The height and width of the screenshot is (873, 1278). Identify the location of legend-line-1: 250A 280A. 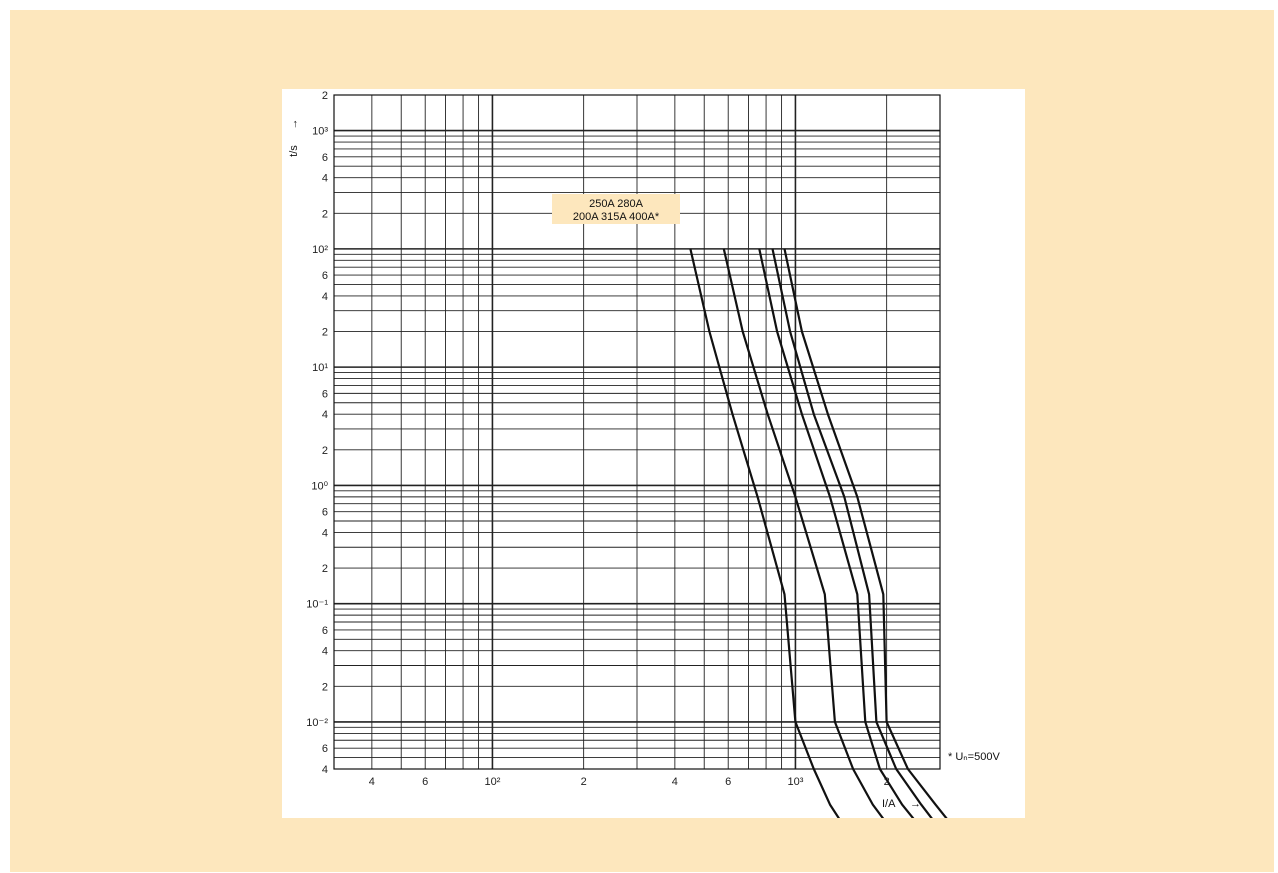
(616, 204).